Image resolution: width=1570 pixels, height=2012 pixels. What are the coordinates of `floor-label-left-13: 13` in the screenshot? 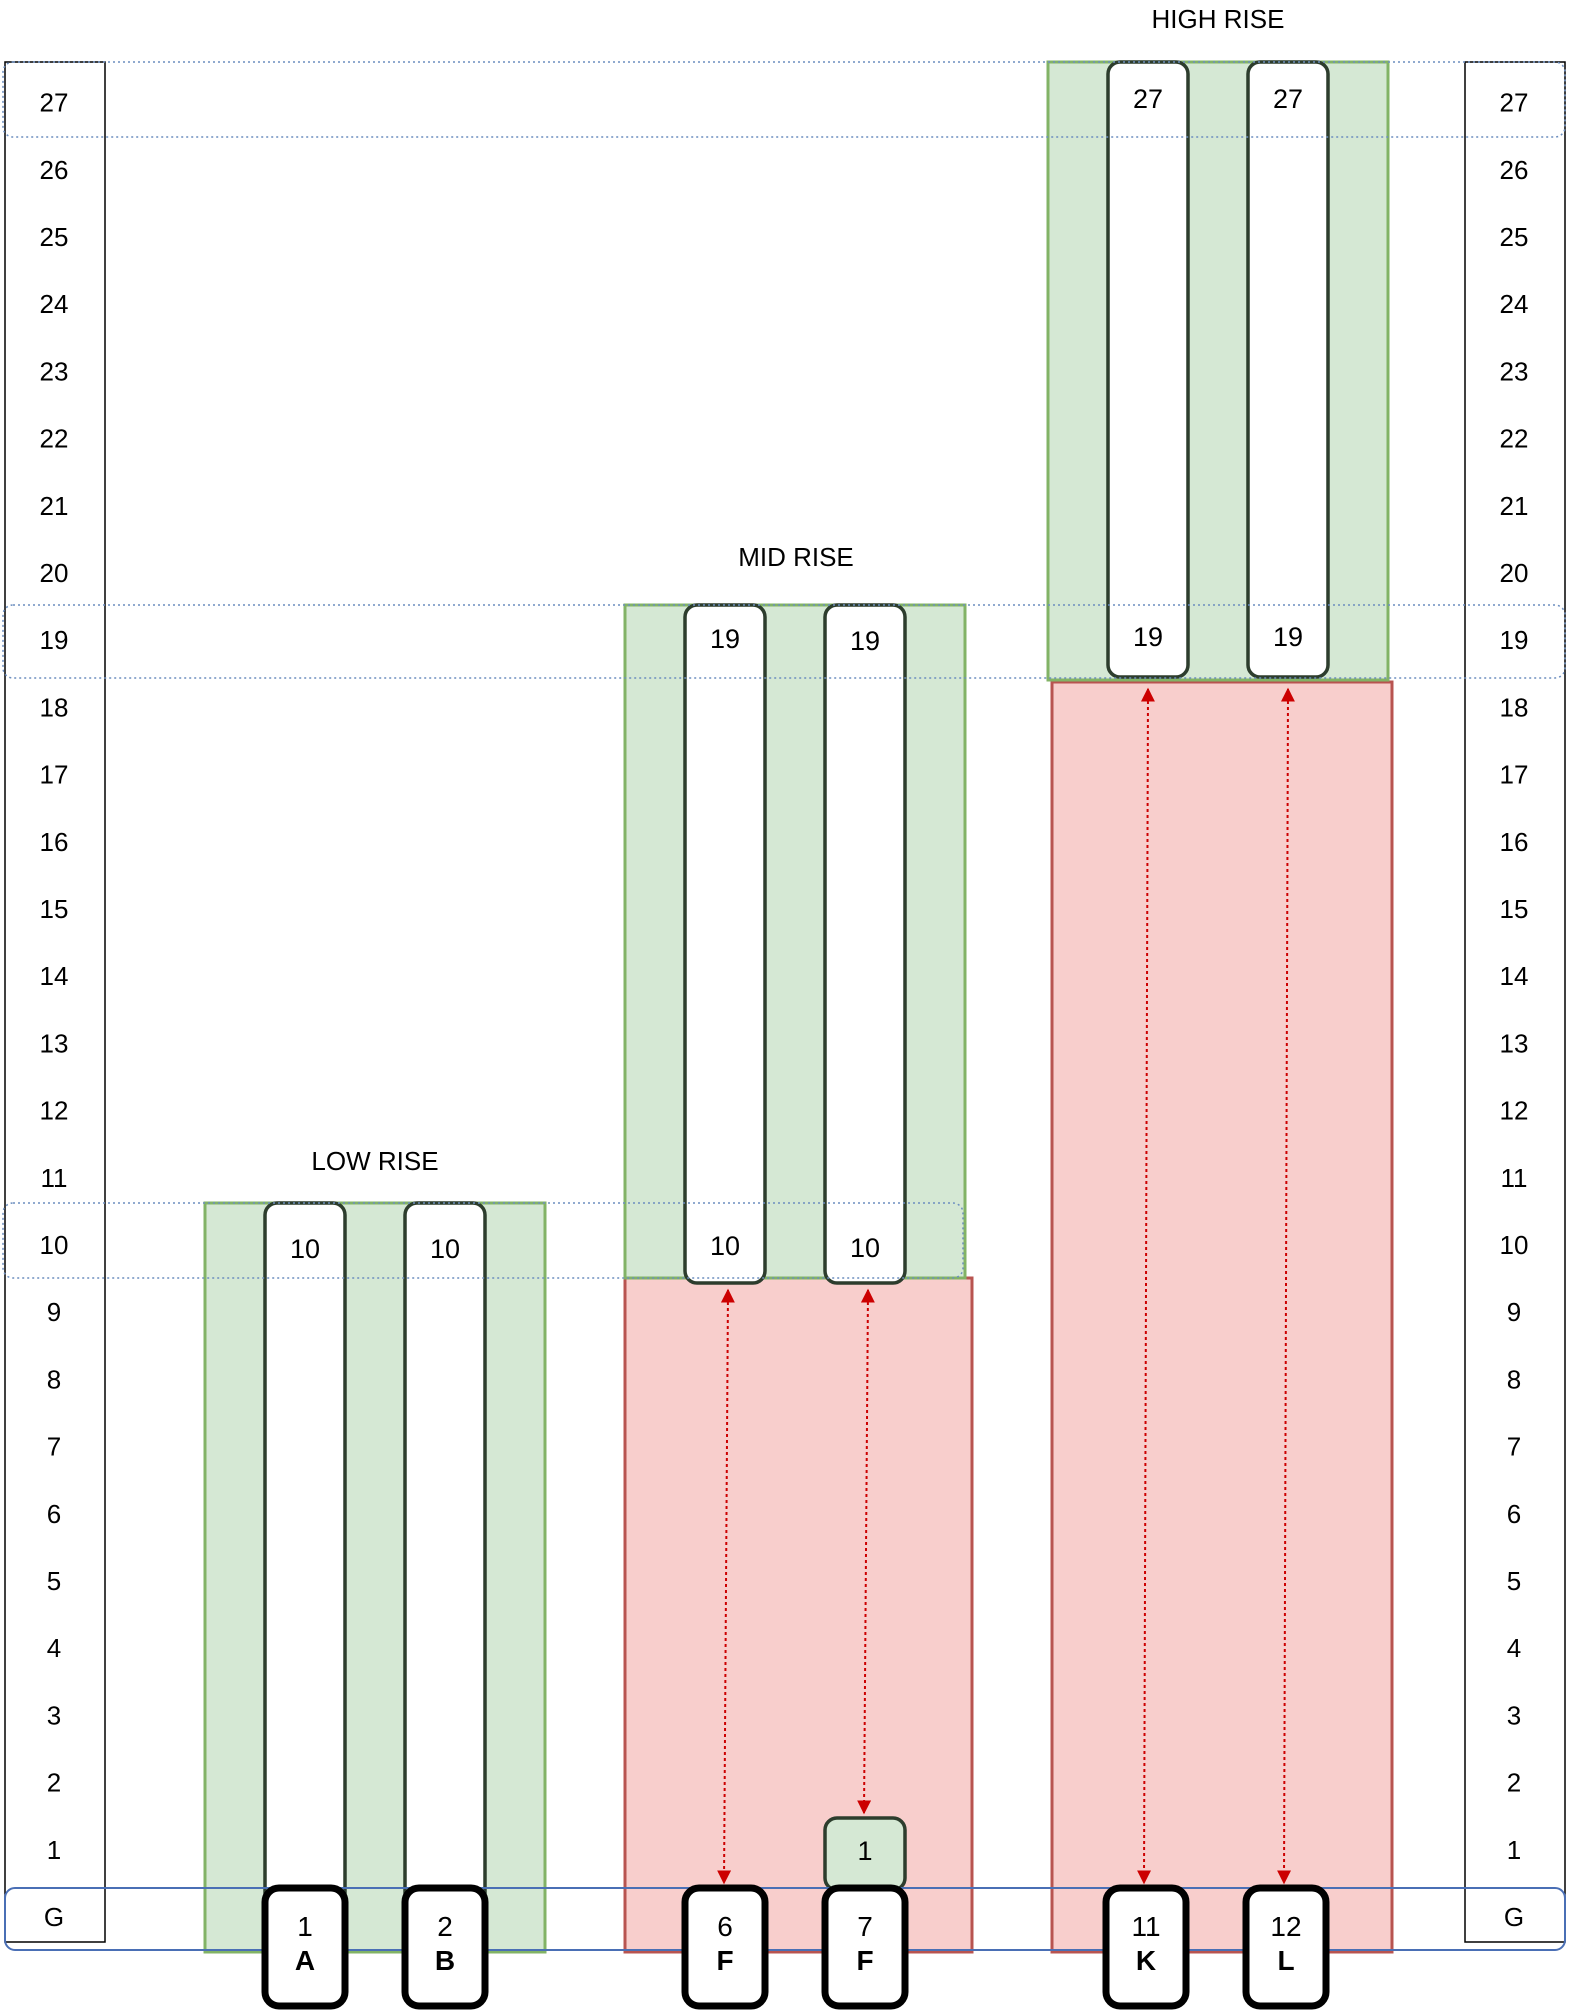 It's located at (54, 1043).